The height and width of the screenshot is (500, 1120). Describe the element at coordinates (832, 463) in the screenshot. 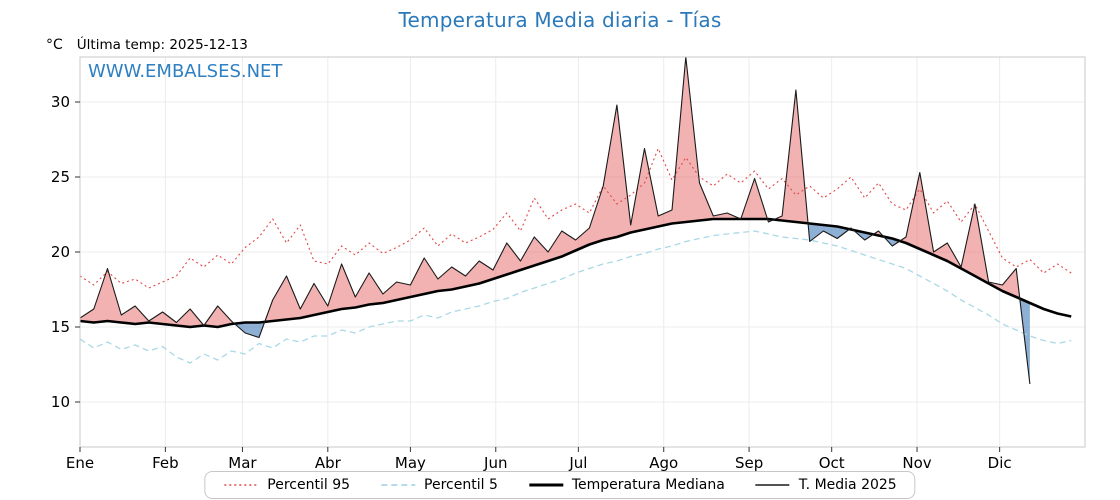

I see `x-tick-label: Oct` at that location.